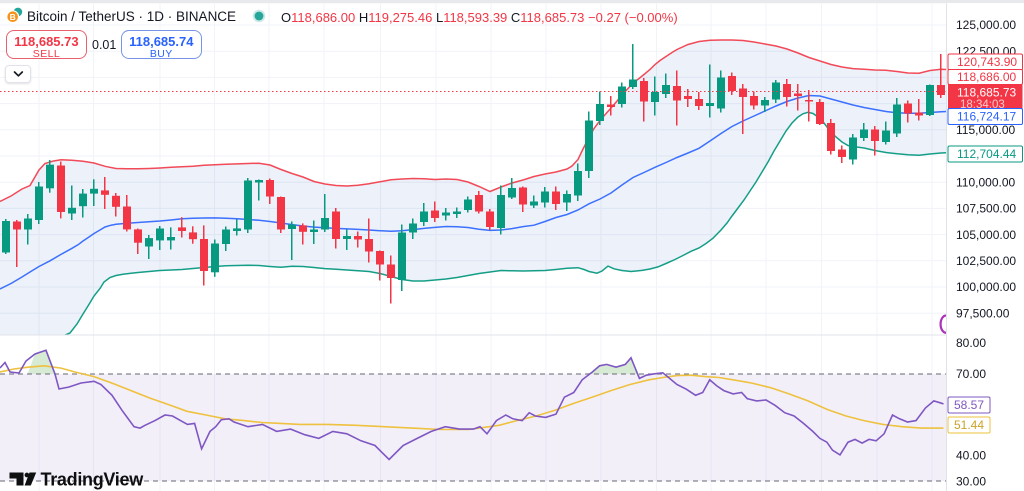  What do you see at coordinates (986, 261) in the screenshot?
I see `svg-text: 102,500.00` at bounding box center [986, 261].